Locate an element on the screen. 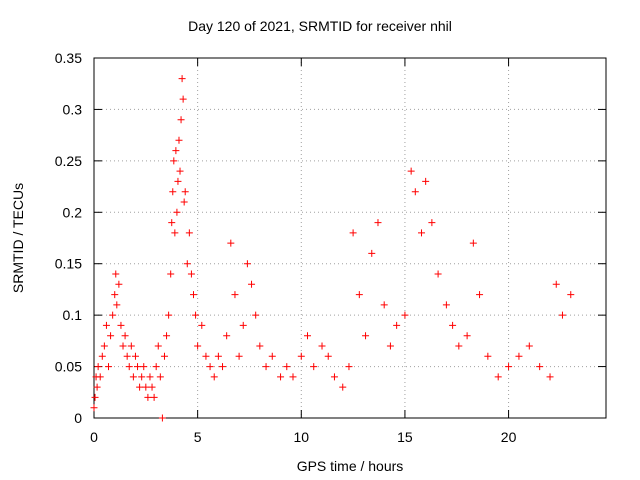  y-tick-label: 0.05 is located at coordinates (68, 367).